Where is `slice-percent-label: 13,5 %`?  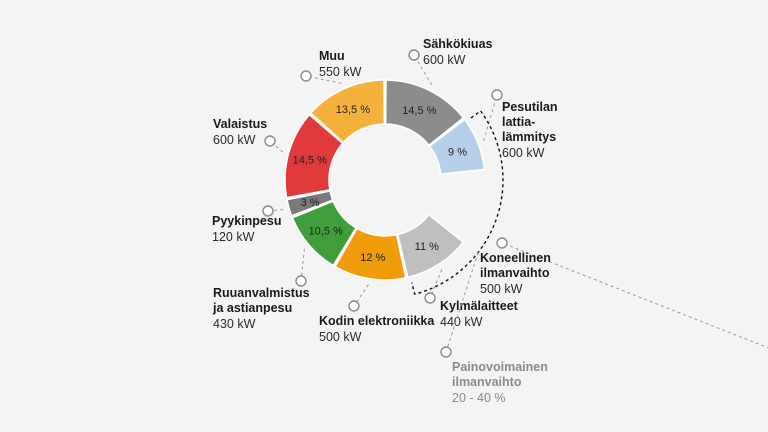
slice-percent-label: 13,5 % is located at coordinates (353, 110).